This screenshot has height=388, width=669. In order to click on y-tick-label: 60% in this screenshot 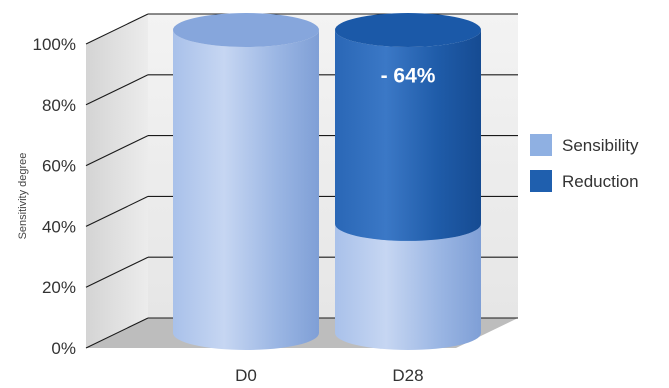, I will do `click(59, 166)`.